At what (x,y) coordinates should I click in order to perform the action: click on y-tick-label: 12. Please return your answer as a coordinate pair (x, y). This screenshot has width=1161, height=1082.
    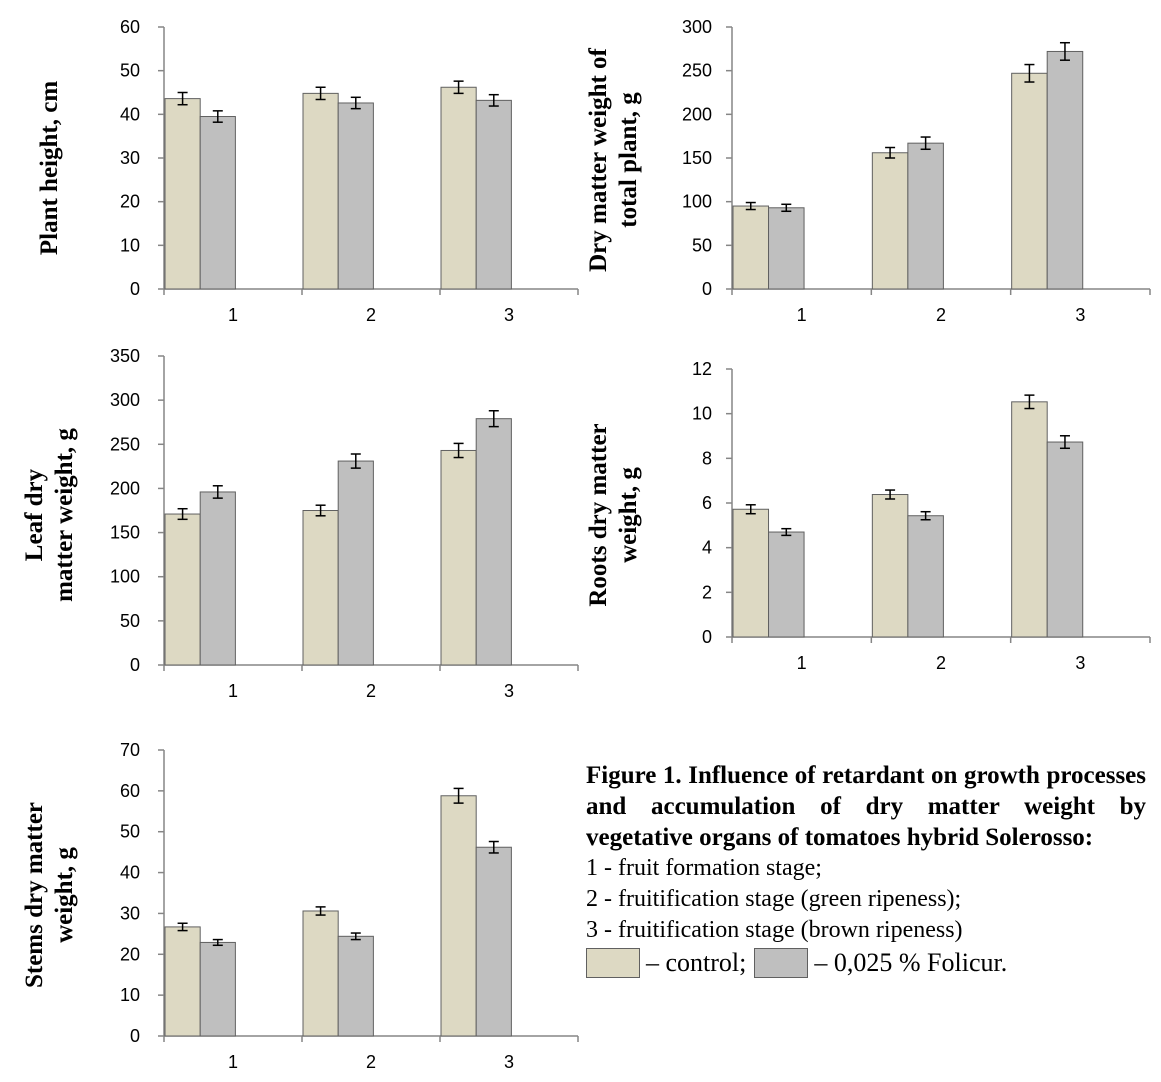
    Looking at the image, I should click on (702, 369).